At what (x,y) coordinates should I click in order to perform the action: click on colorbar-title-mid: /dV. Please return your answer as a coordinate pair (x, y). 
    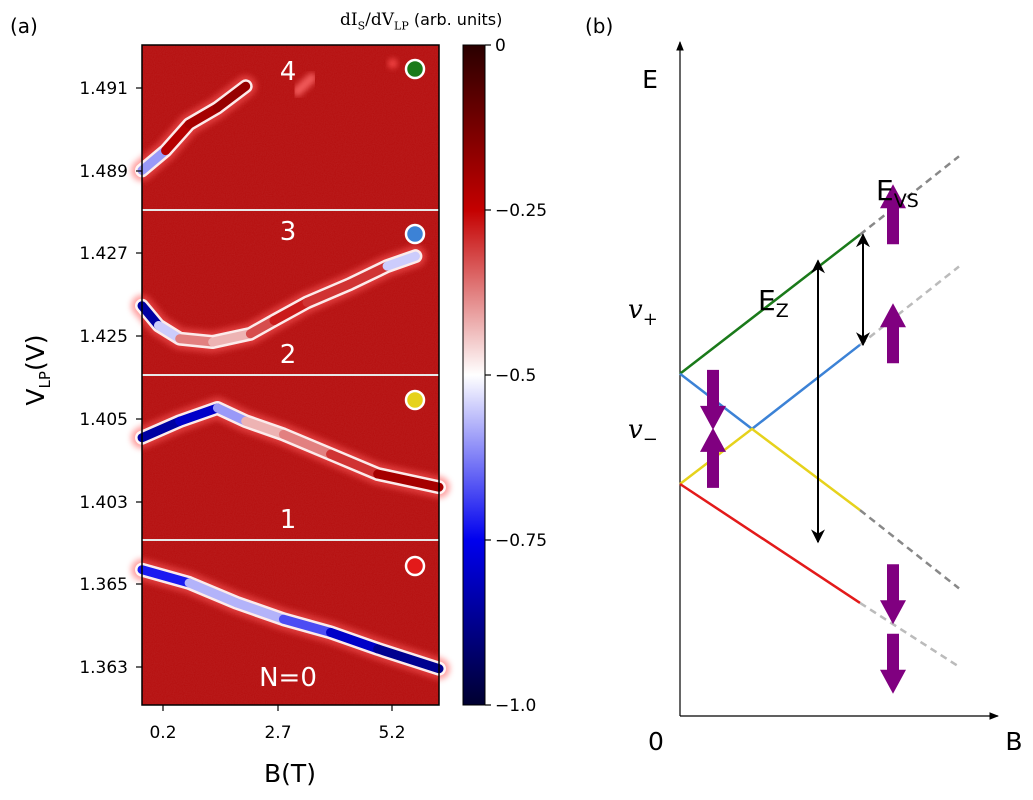
    Looking at the image, I should click on (380, 20).